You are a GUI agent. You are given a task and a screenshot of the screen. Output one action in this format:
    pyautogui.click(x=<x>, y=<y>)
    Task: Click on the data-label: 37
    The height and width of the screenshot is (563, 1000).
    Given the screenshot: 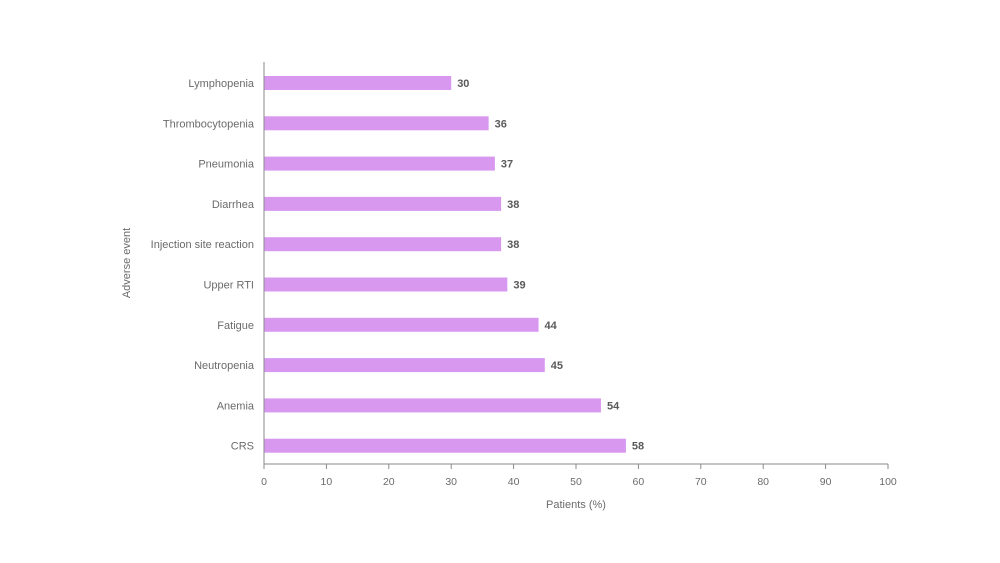 What is the action you would take?
    pyautogui.click(x=507, y=165)
    